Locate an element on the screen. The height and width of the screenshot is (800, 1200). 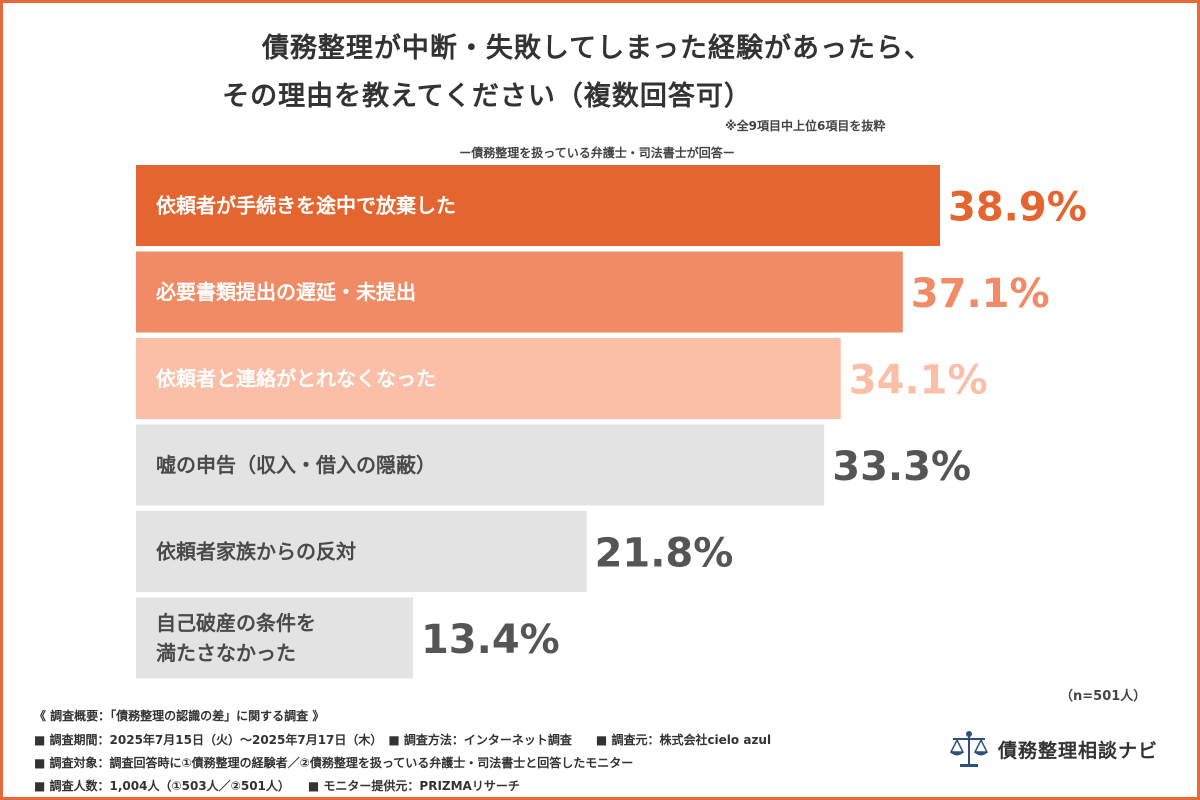
value-label-6: 13.4% is located at coordinates (490, 640).